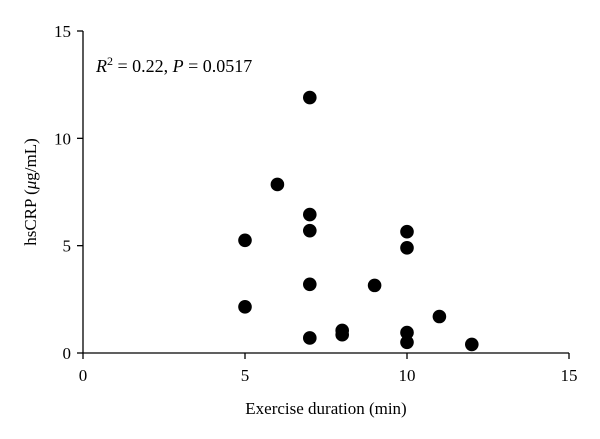 The width and height of the screenshot is (600, 439). I want to click on p-value: = 0.0517, so click(218, 66).